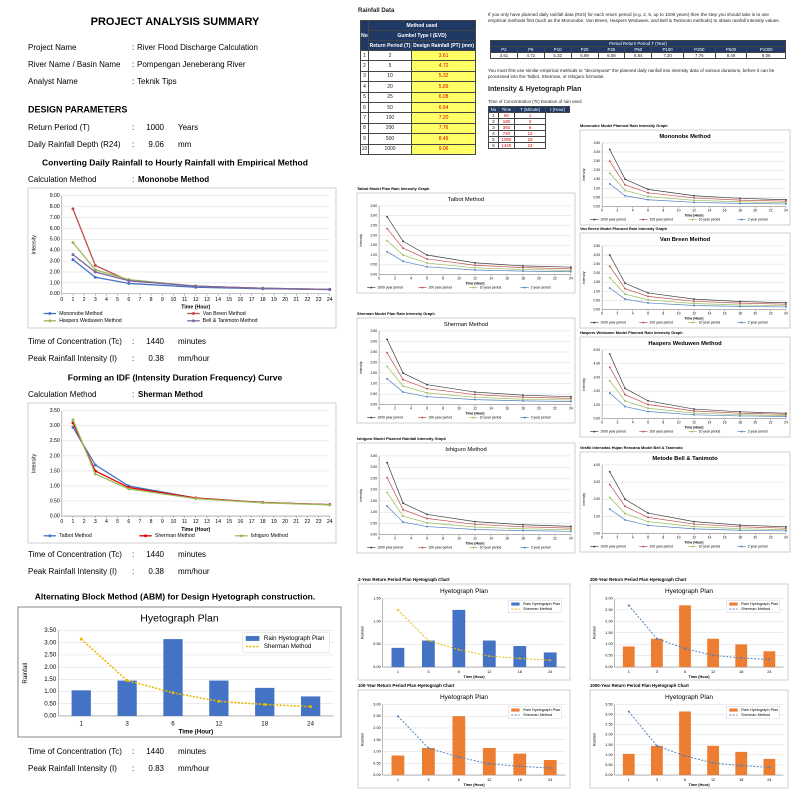 The height and width of the screenshot is (794, 794). What do you see at coordinates (106, 300) in the screenshot?
I see `x-tick-label: 4` at bounding box center [106, 300].